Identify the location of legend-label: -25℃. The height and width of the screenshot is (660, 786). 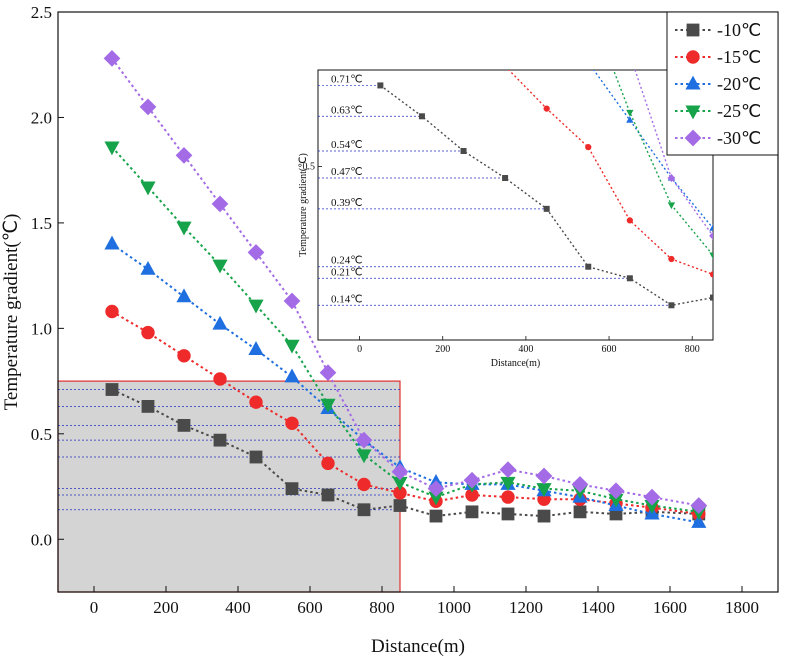
(739, 111).